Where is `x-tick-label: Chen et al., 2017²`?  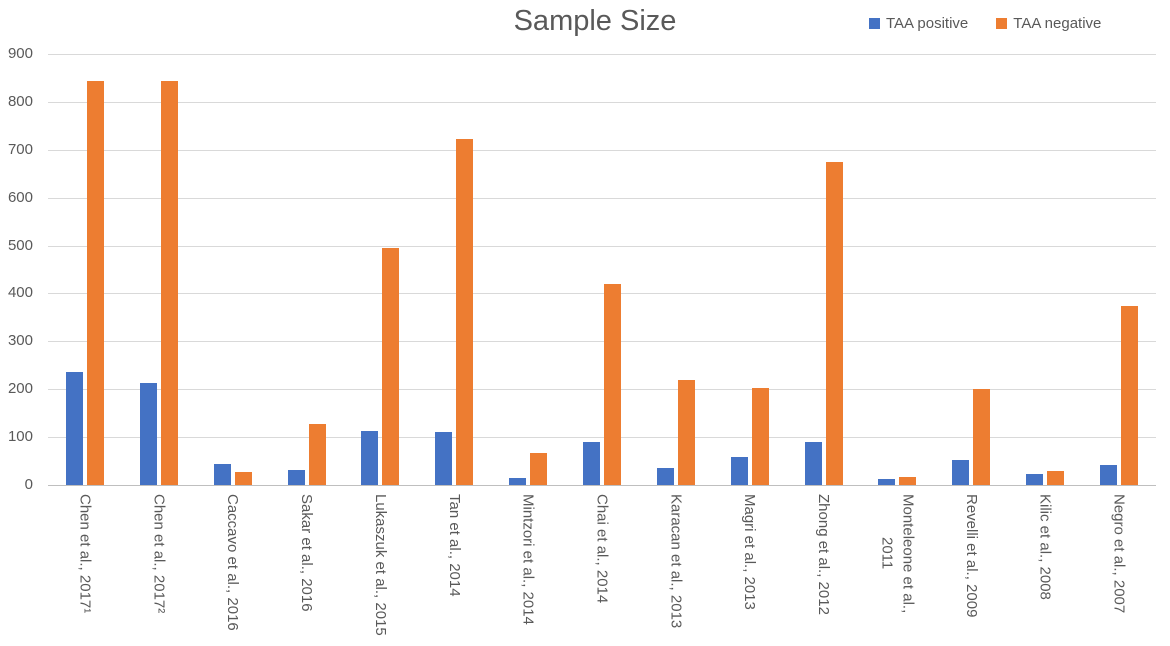
x-tick-label: Chen et al., 2017² is located at coordinates (159, 554).